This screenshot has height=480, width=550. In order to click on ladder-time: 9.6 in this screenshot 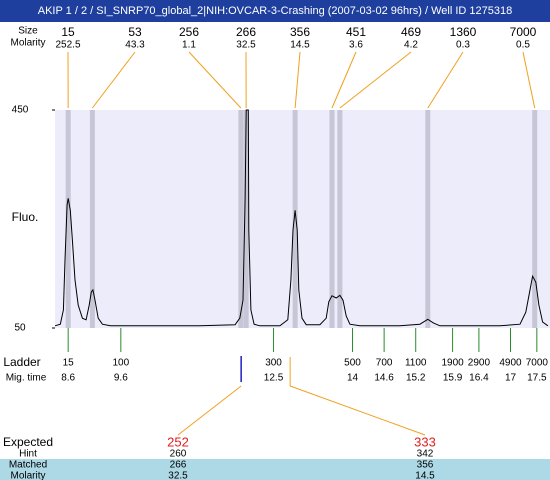, I will do `click(121, 378)`.